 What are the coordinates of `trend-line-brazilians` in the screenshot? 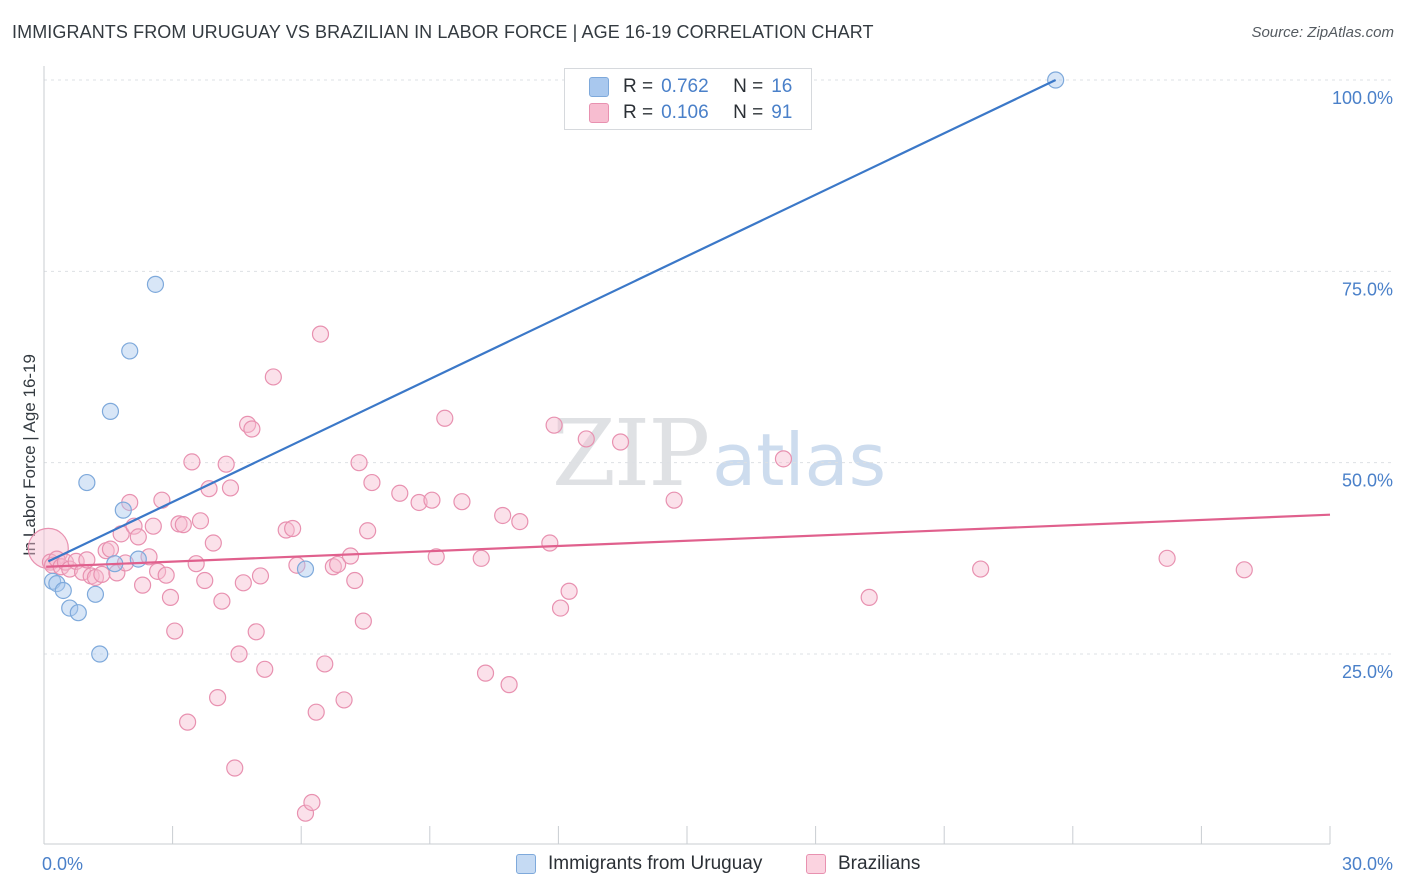 It's located at (688, 540).